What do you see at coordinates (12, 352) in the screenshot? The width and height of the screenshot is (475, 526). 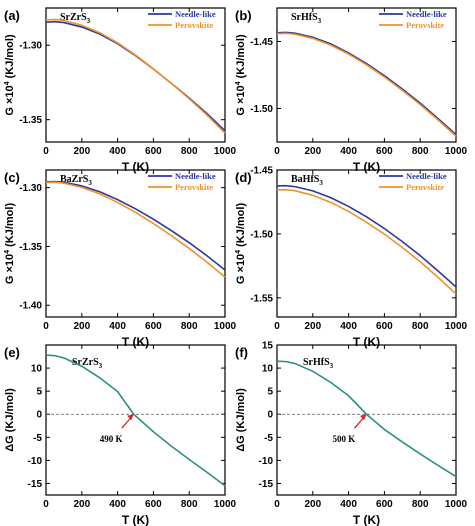 I see `panel-letter: (e)` at bounding box center [12, 352].